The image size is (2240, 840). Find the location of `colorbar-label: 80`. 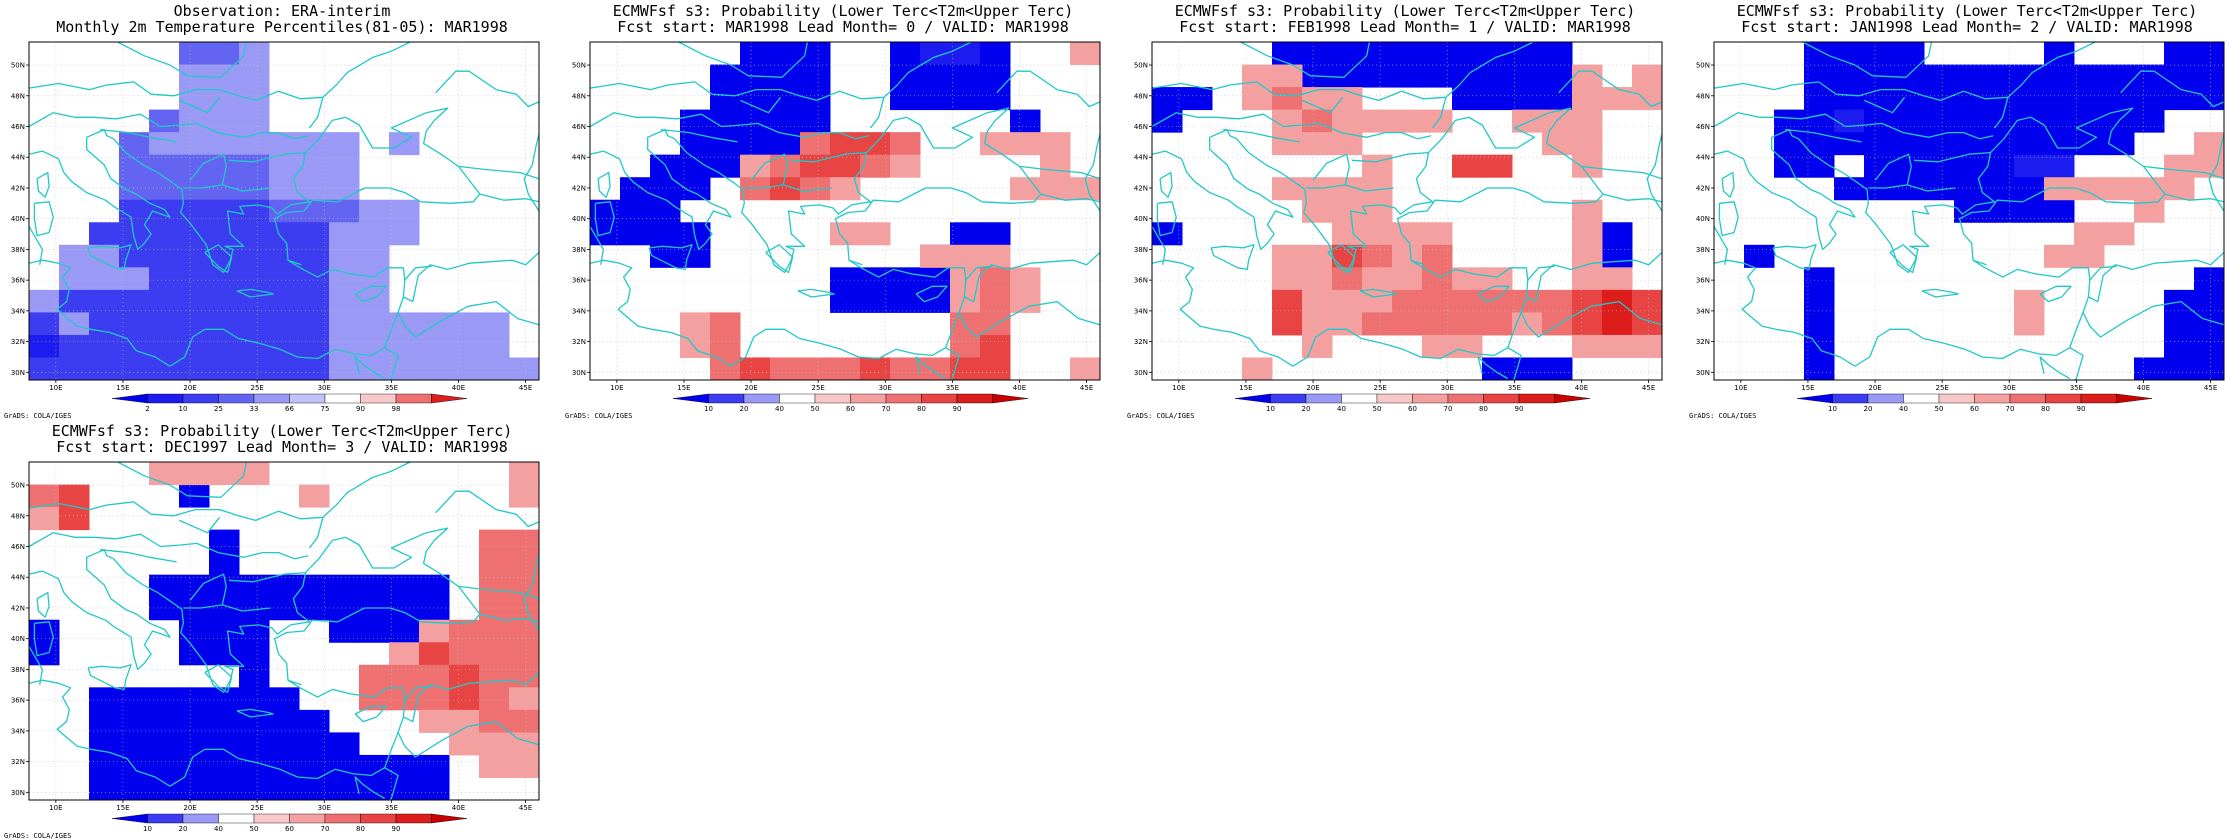

colorbar-label: 80 is located at coordinates (921, 409).